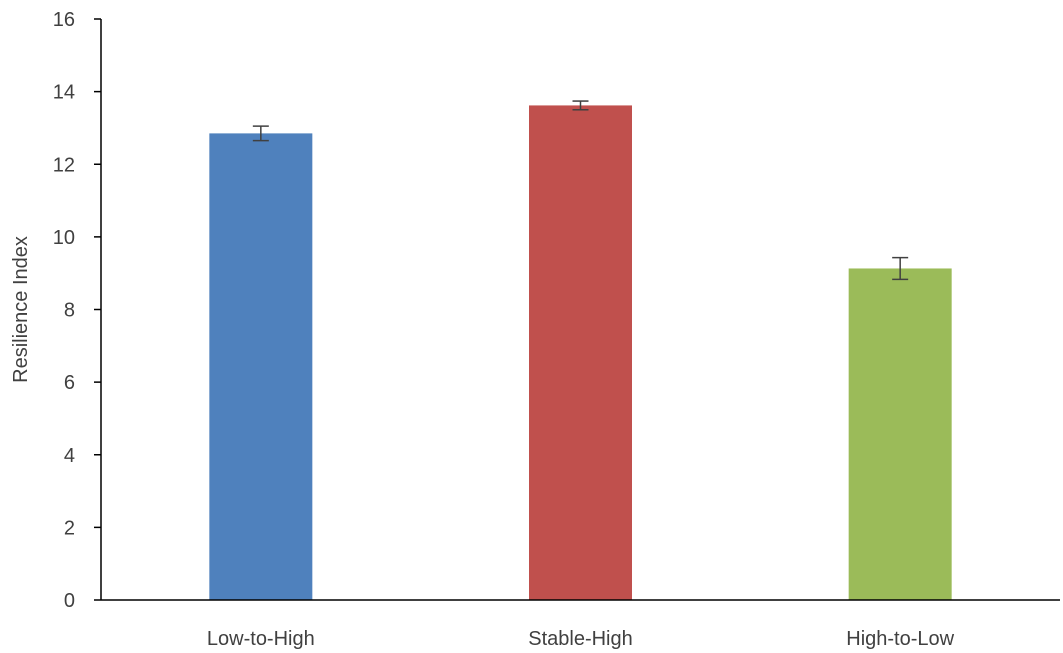 The height and width of the screenshot is (653, 1063). What do you see at coordinates (69, 528) in the screenshot?
I see `y-tick-label: 2` at bounding box center [69, 528].